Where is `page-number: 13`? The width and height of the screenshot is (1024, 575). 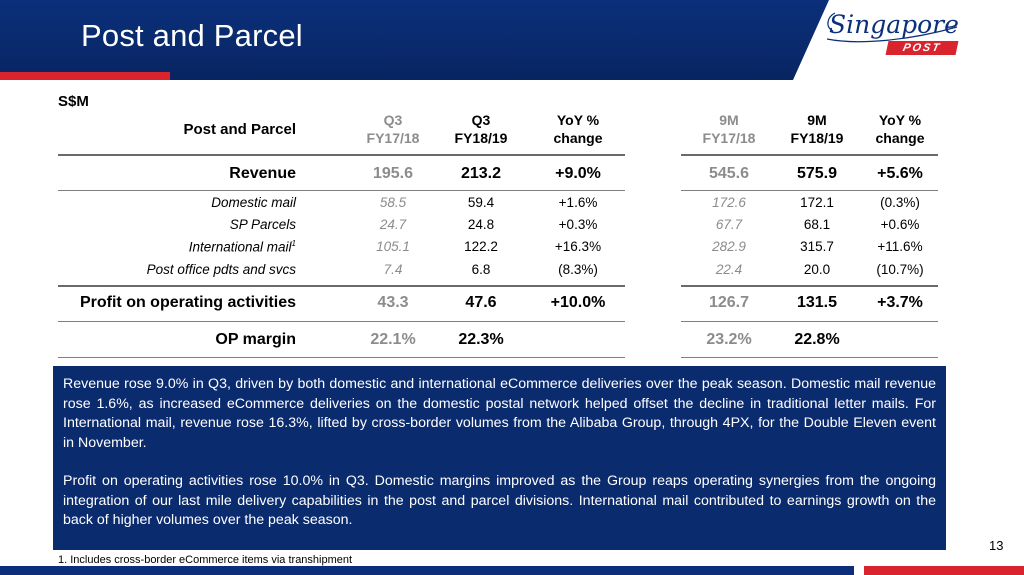
page-number: 13 is located at coordinates (996, 545).